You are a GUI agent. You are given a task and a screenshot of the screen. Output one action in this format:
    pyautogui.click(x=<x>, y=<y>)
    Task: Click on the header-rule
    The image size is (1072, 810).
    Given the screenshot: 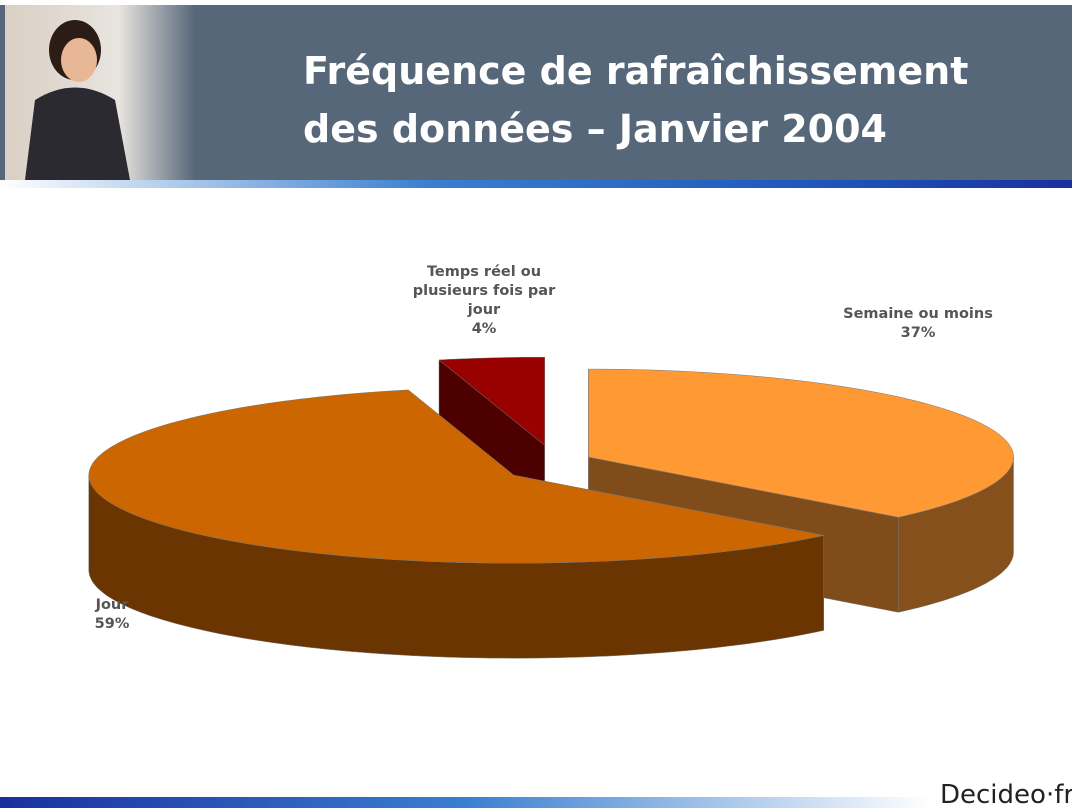 What is the action you would take?
    pyautogui.click(x=536, y=184)
    